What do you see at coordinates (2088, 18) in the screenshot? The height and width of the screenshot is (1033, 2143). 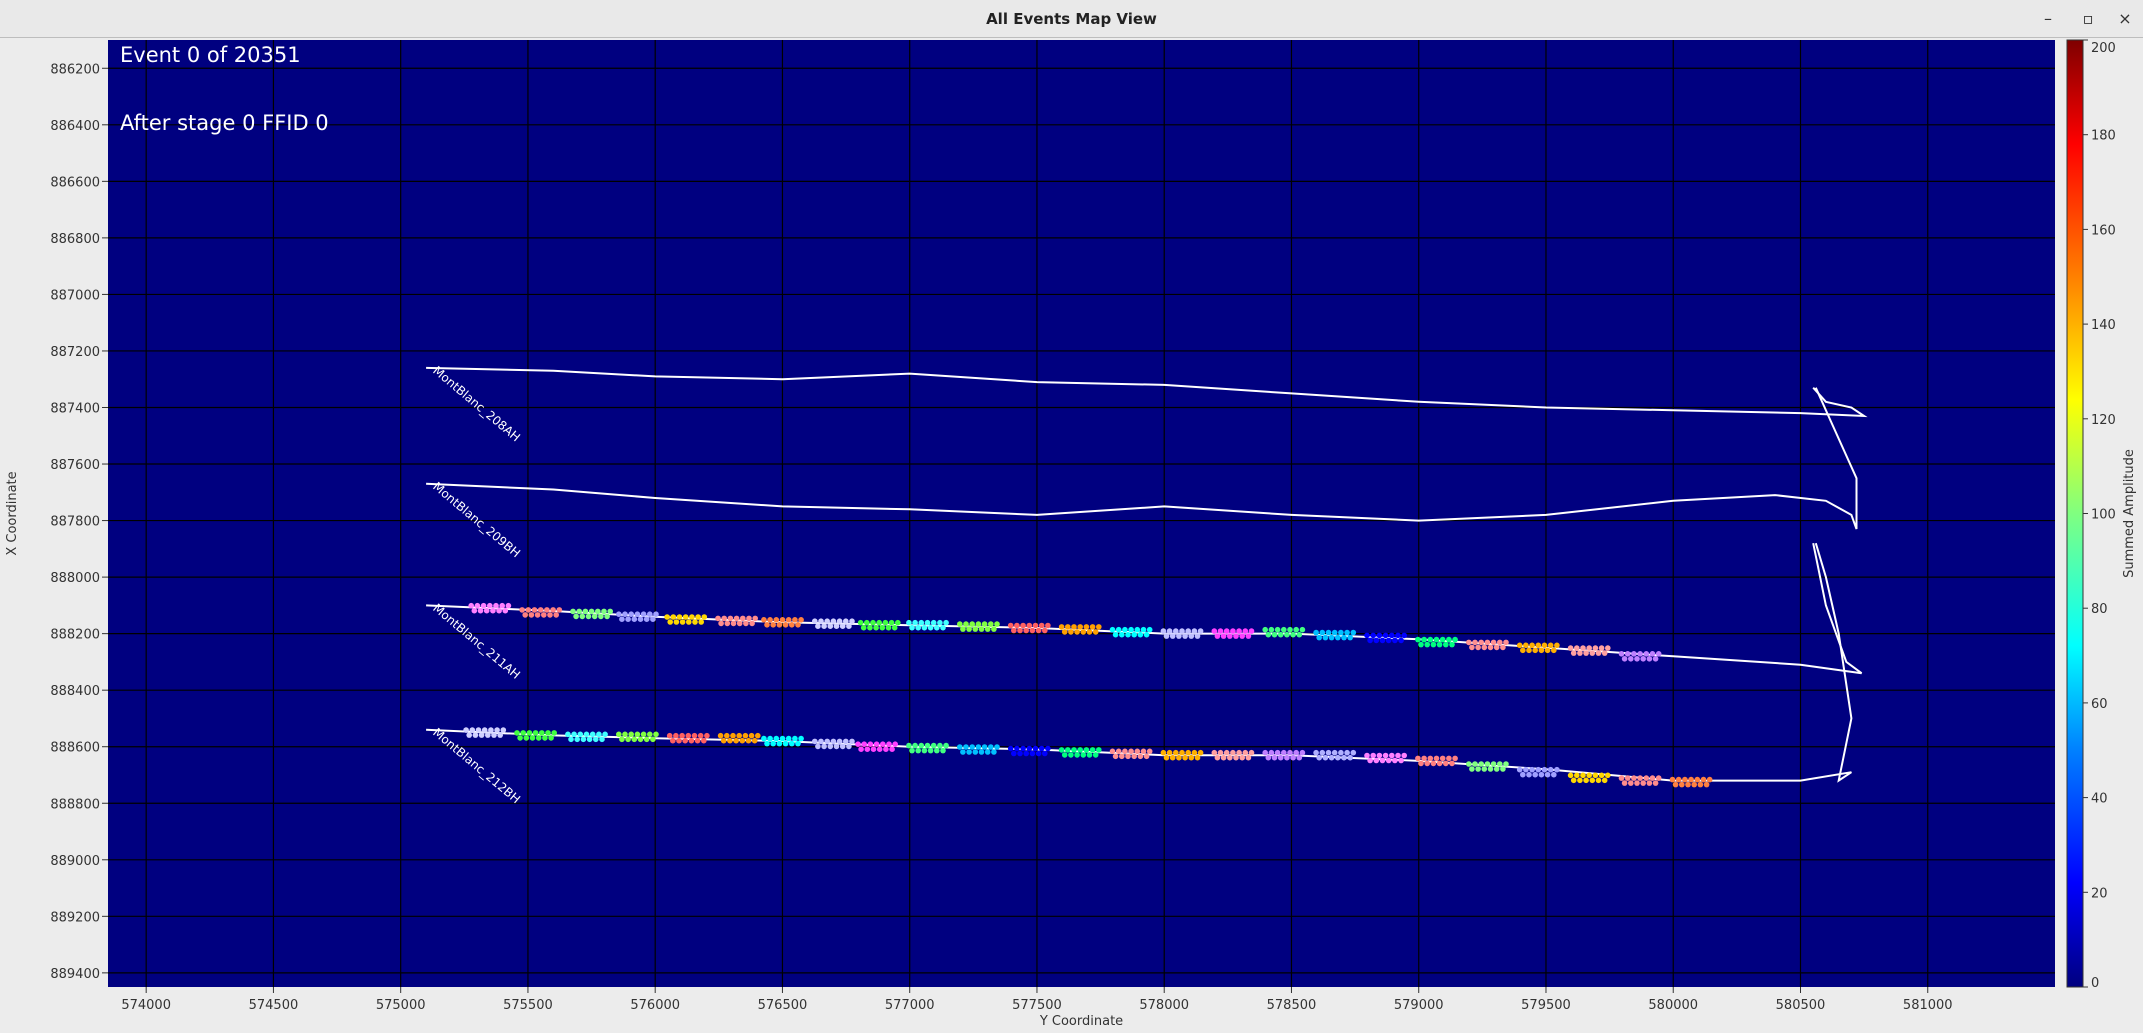 I see `maximize-icon: ▫` at bounding box center [2088, 18].